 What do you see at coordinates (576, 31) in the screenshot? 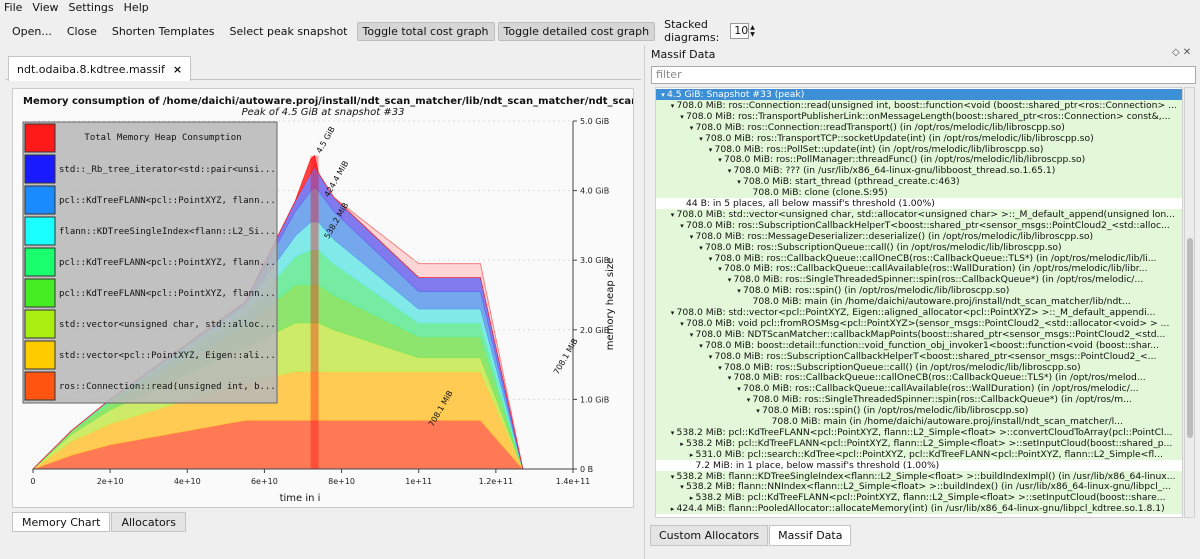
I see `toggle-detailed-cost-graph-button: Toggle detailed cost graph` at bounding box center [576, 31].